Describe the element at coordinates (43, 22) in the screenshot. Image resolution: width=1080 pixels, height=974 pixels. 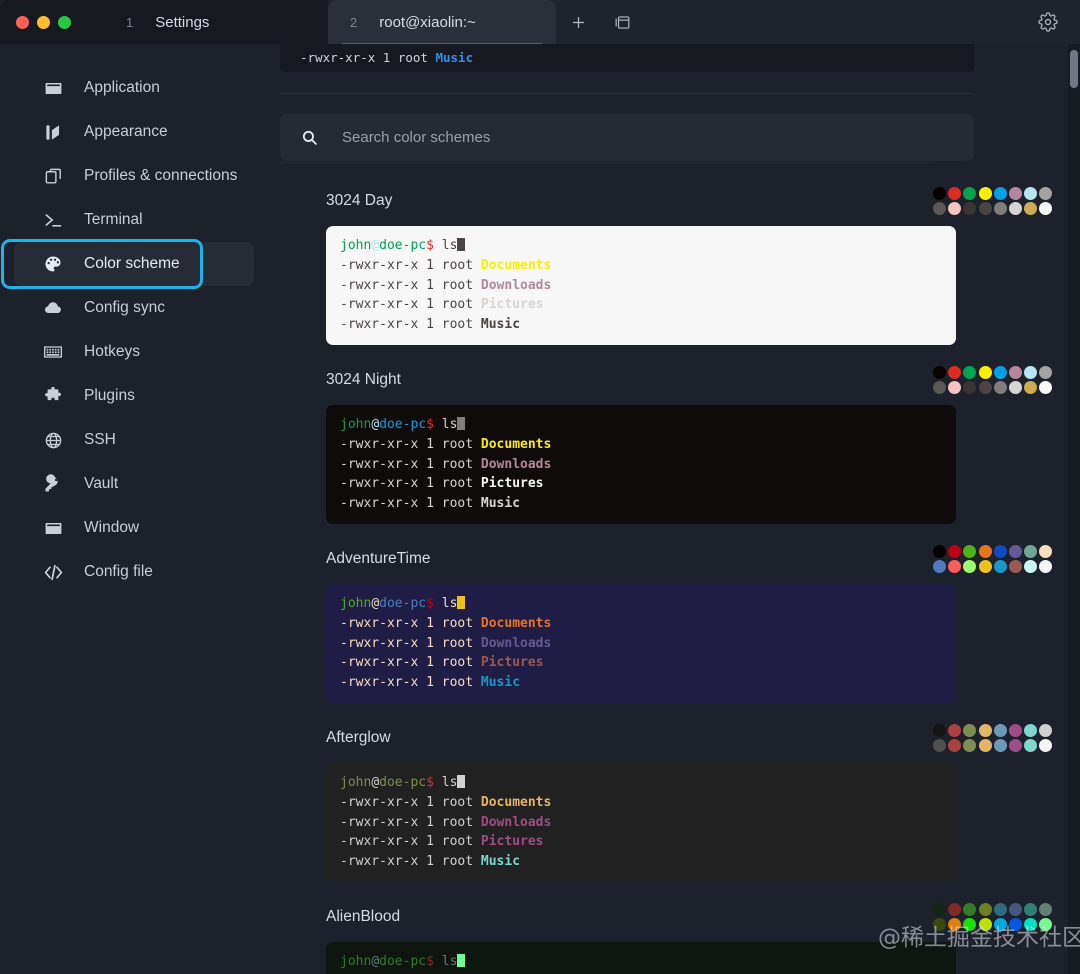
I see `minimize-window-button` at that location.